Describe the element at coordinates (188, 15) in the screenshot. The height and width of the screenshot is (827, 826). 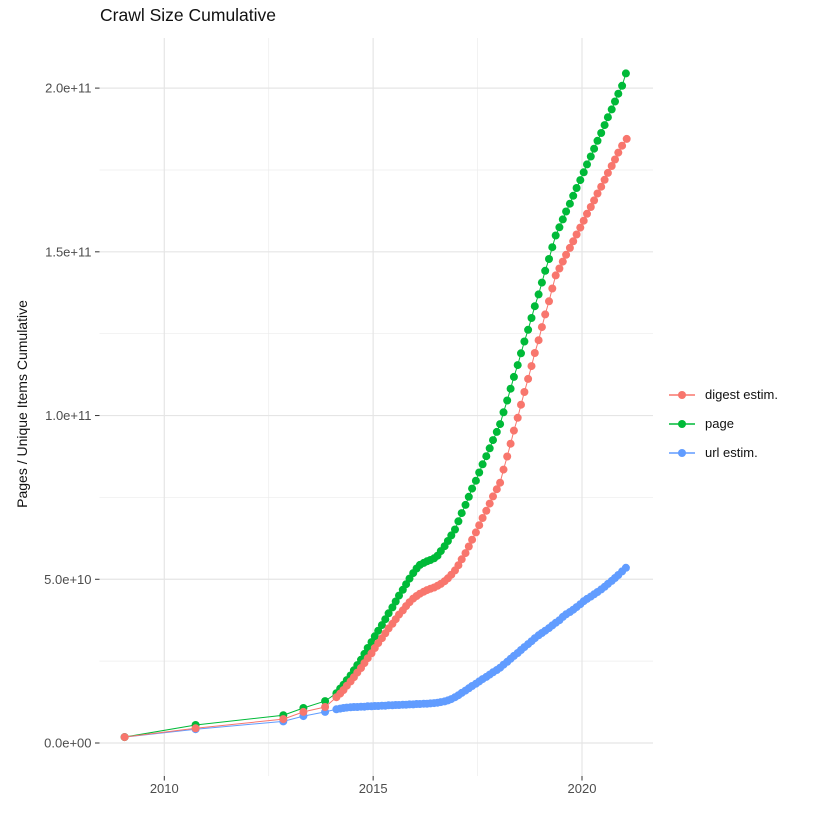
I see `chart-title: Crawl Size Cumulative` at that location.